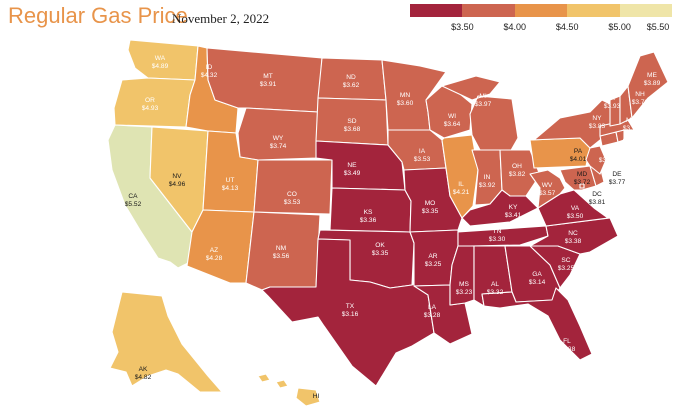 This screenshot has width=679, height=408. Describe the element at coordinates (631, 141) in the screenshot. I see `state-price-ct: $3.71` at that location.